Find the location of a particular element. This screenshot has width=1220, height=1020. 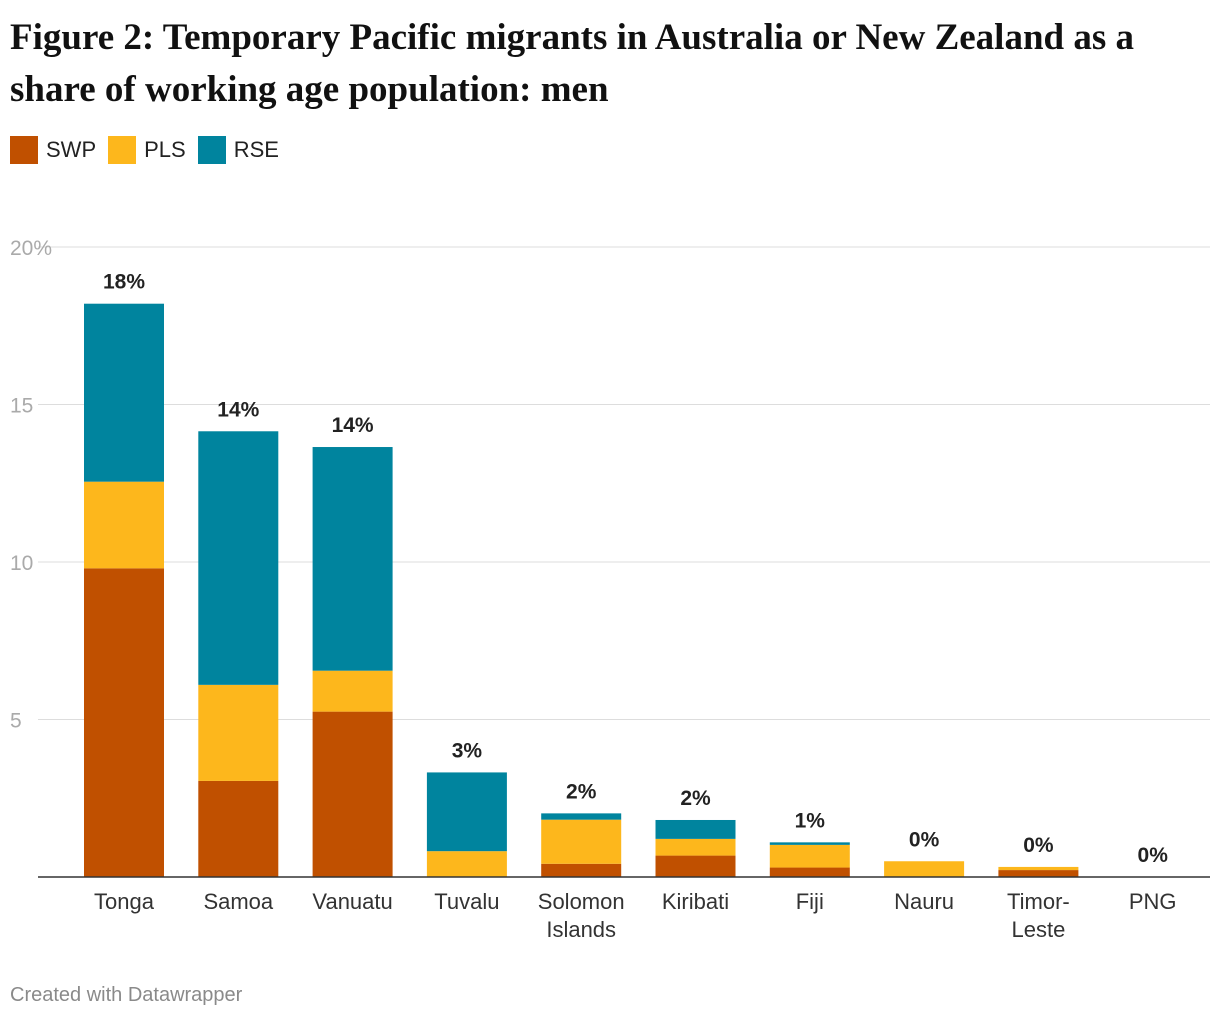

legend-label-rse: RSE is located at coordinates (256, 149).